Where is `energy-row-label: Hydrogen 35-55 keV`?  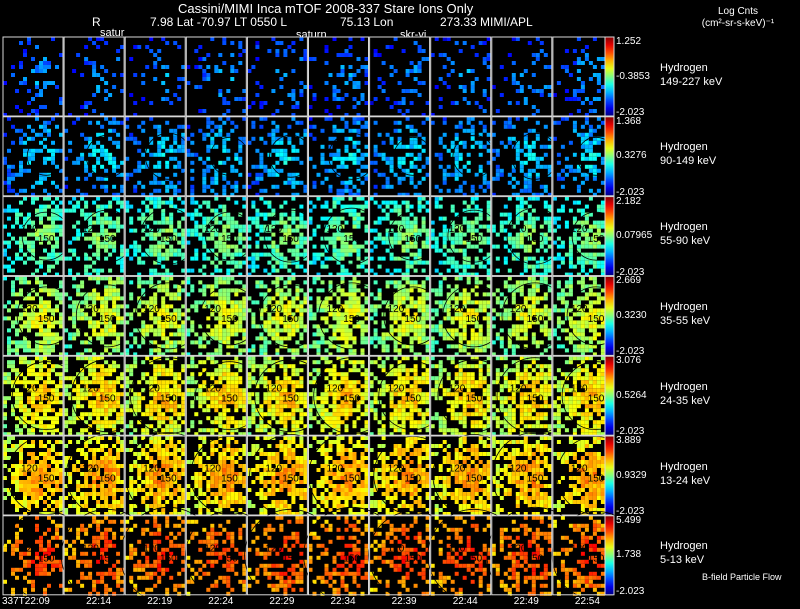 energy-row-label: Hydrogen 35-55 keV is located at coordinates (685, 314).